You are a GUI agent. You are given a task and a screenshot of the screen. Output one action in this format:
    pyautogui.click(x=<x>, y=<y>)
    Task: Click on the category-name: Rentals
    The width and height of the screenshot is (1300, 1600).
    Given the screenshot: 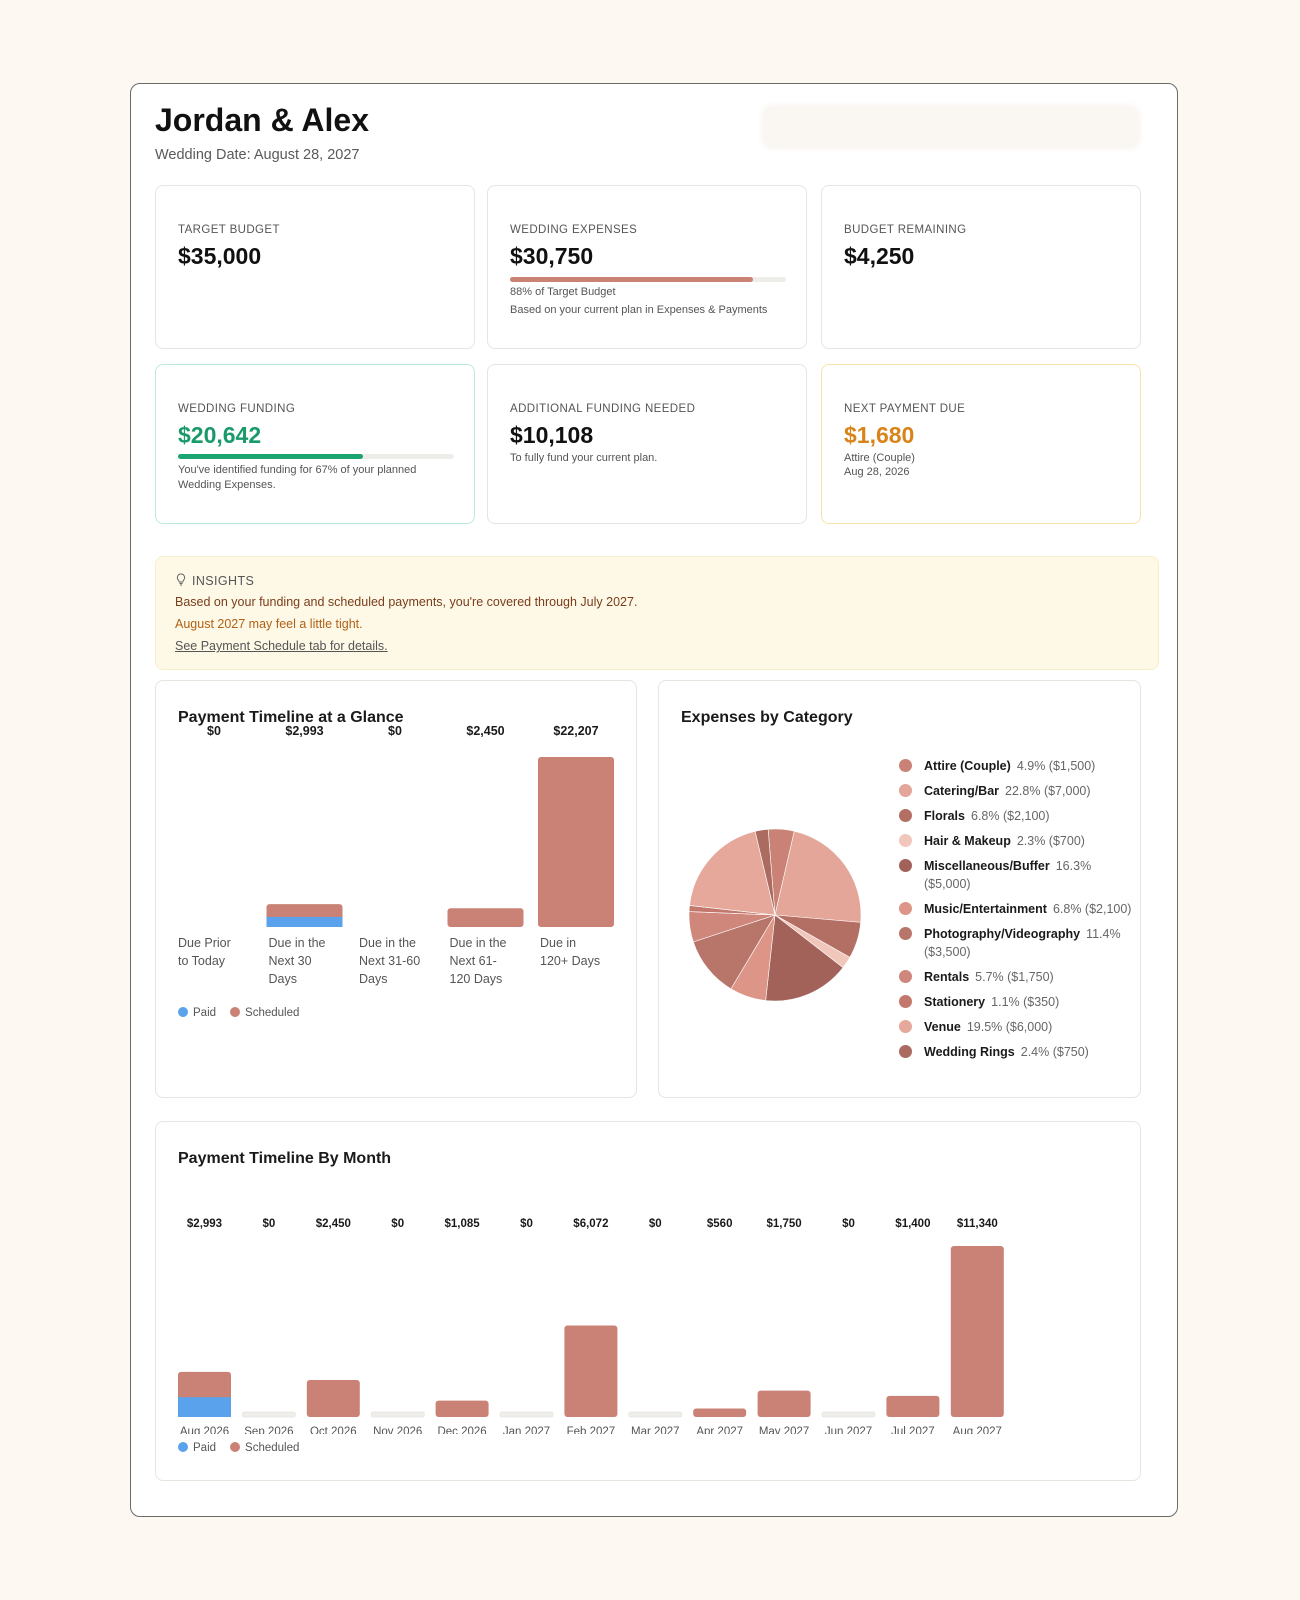 What is the action you would take?
    pyautogui.click(x=947, y=977)
    